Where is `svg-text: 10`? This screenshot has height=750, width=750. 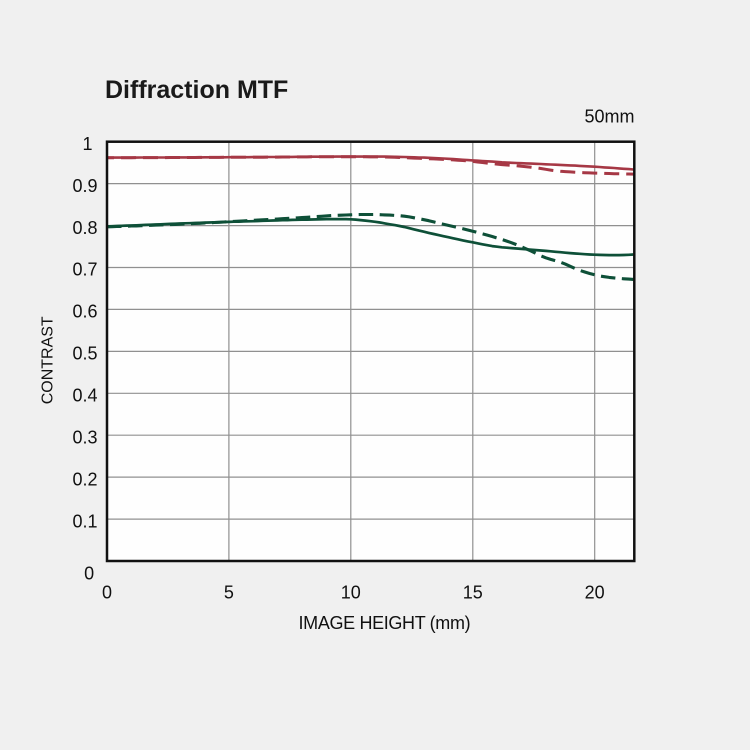
svg-text: 10 is located at coordinates (351, 593).